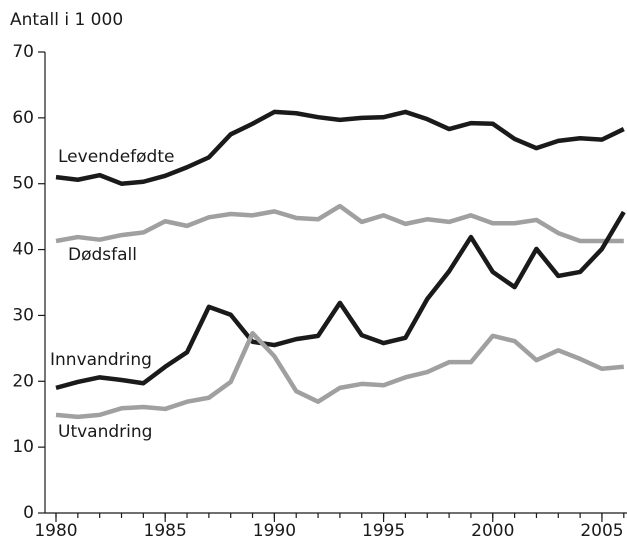 Image resolution: width=627 pixels, height=540 pixels. Describe the element at coordinates (492, 530) in the screenshot. I see `x-tick-label: 2000` at that location.